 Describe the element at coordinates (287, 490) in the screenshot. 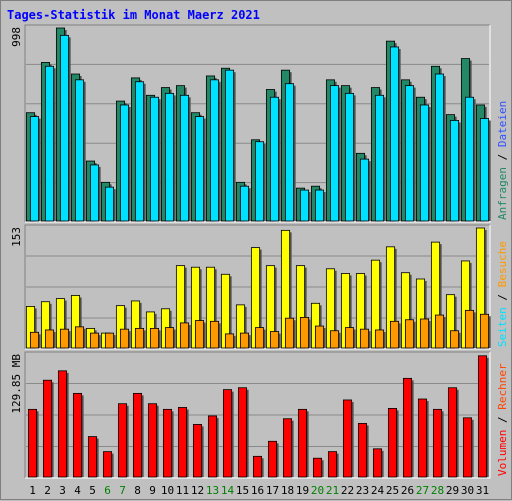

I see `day-label-18: 18` at that location.